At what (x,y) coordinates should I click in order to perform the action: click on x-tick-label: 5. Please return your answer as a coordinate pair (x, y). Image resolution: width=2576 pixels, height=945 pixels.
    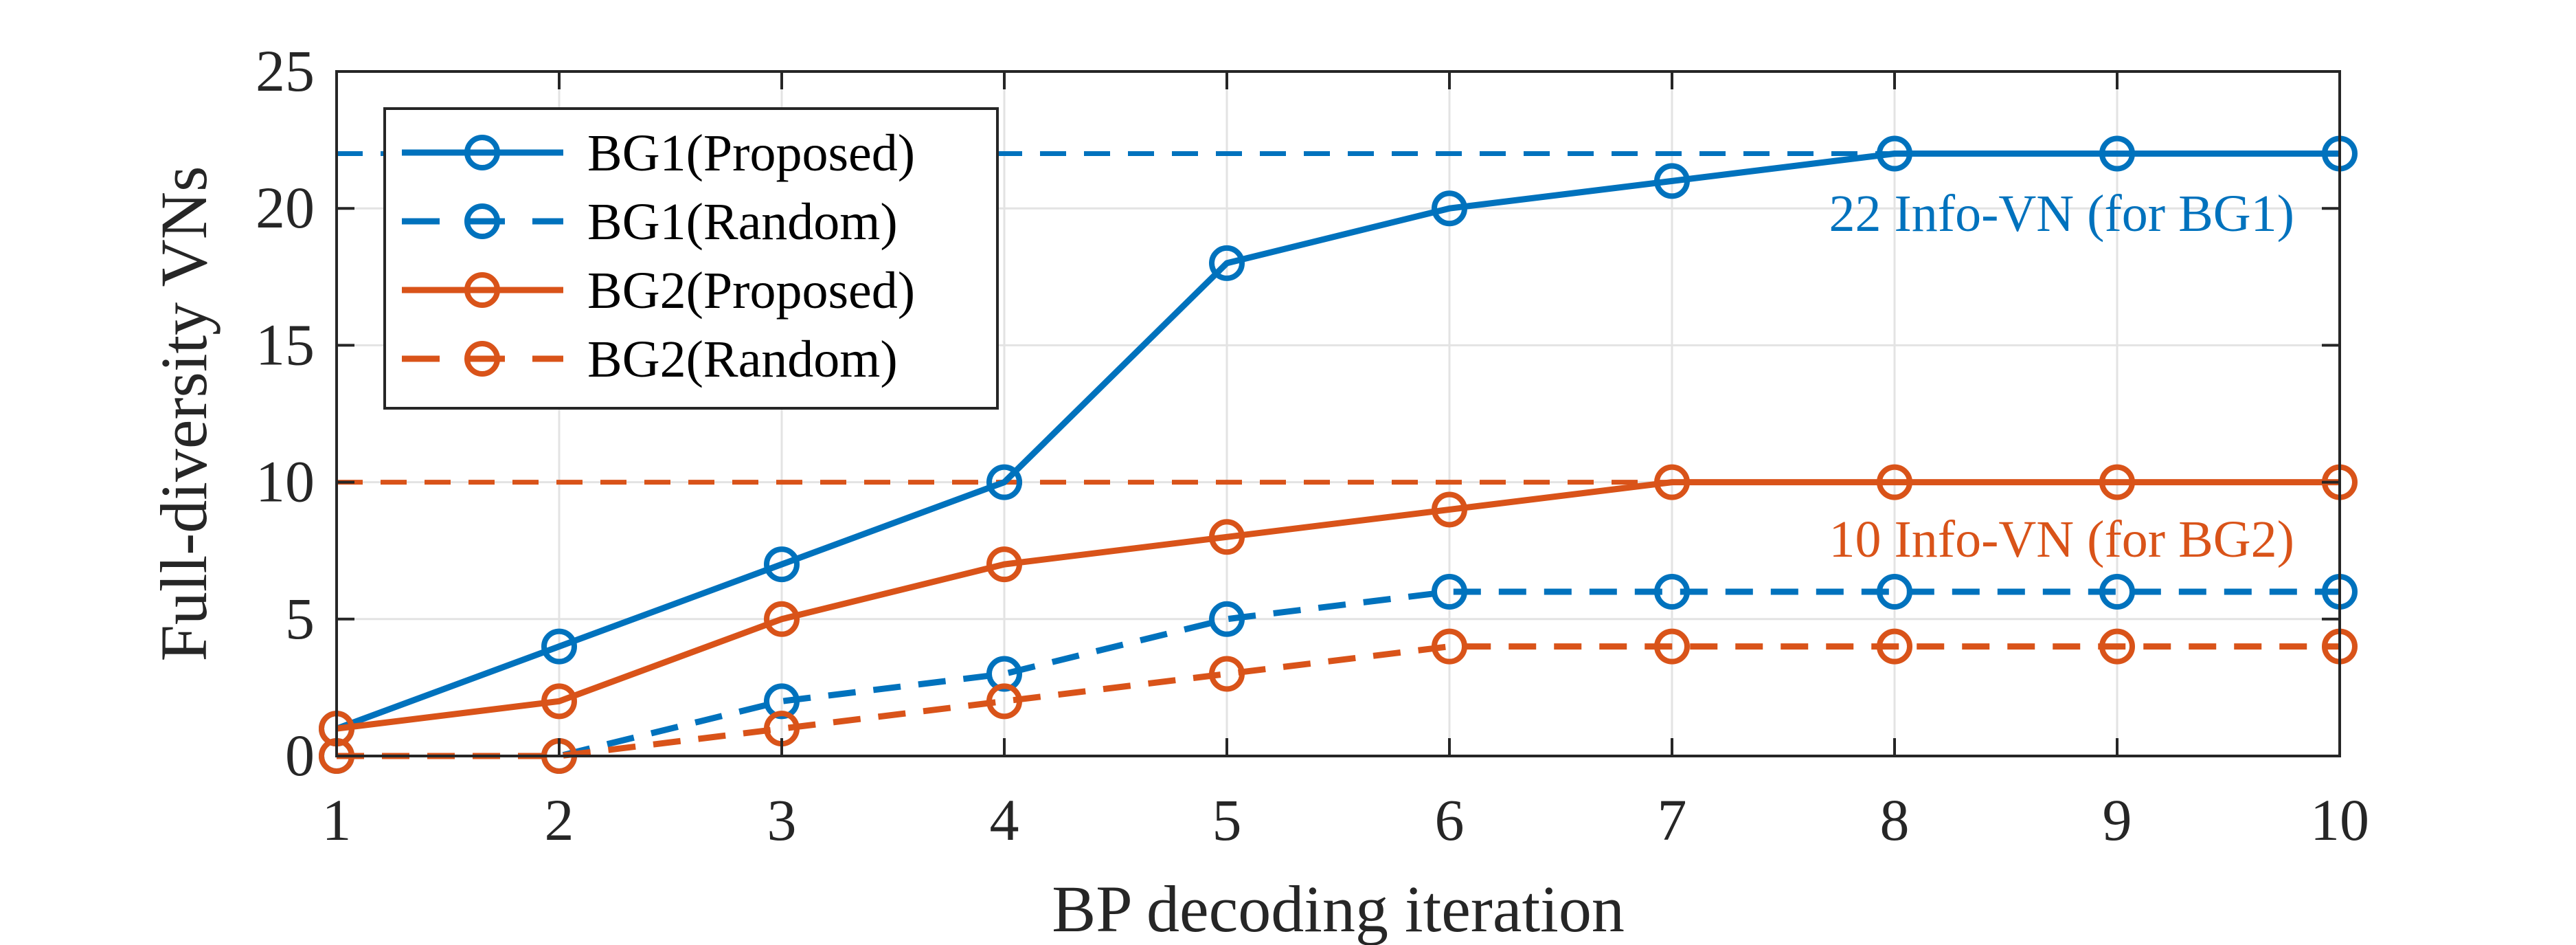
    Looking at the image, I should click on (1227, 820).